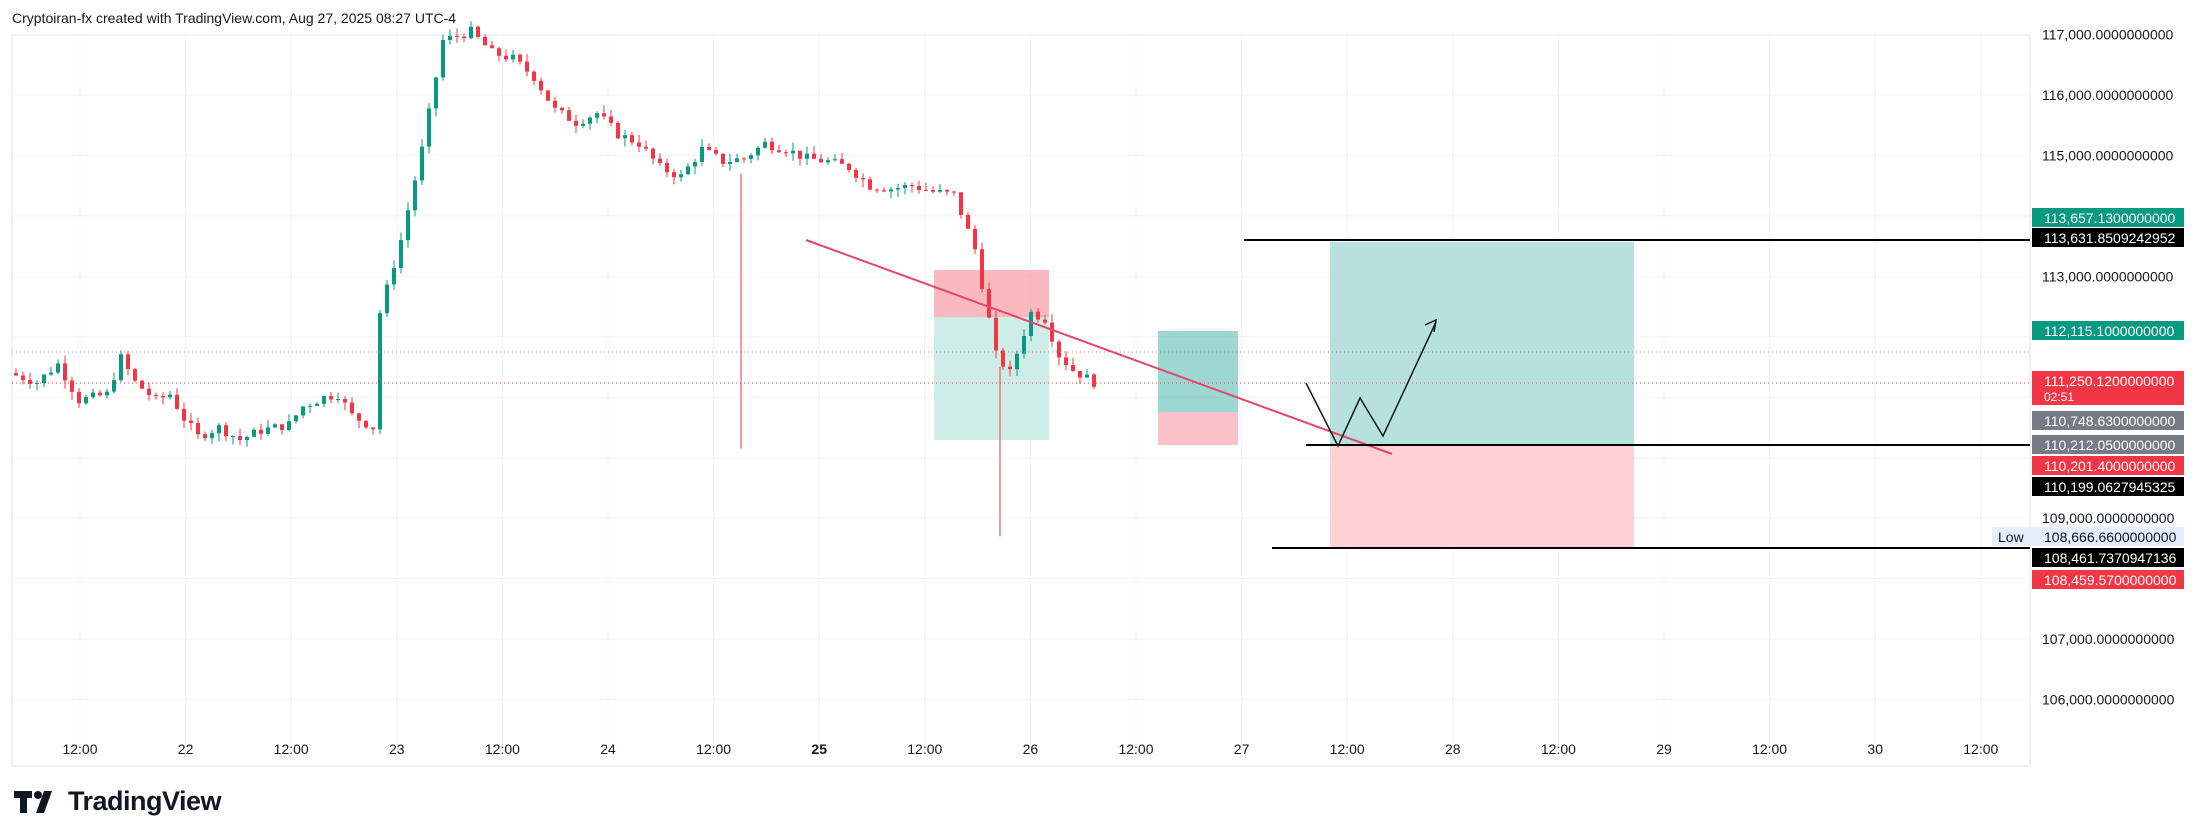 The image size is (2204, 840). What do you see at coordinates (1284, 395) in the screenshot?
I see `position-zones` at bounding box center [1284, 395].